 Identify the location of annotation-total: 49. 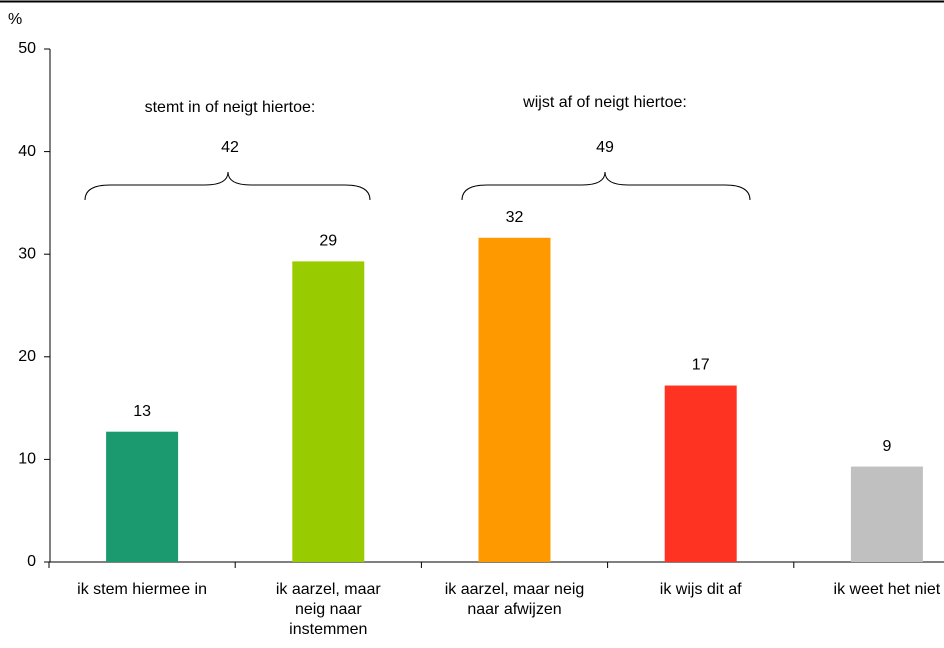
(605, 147).